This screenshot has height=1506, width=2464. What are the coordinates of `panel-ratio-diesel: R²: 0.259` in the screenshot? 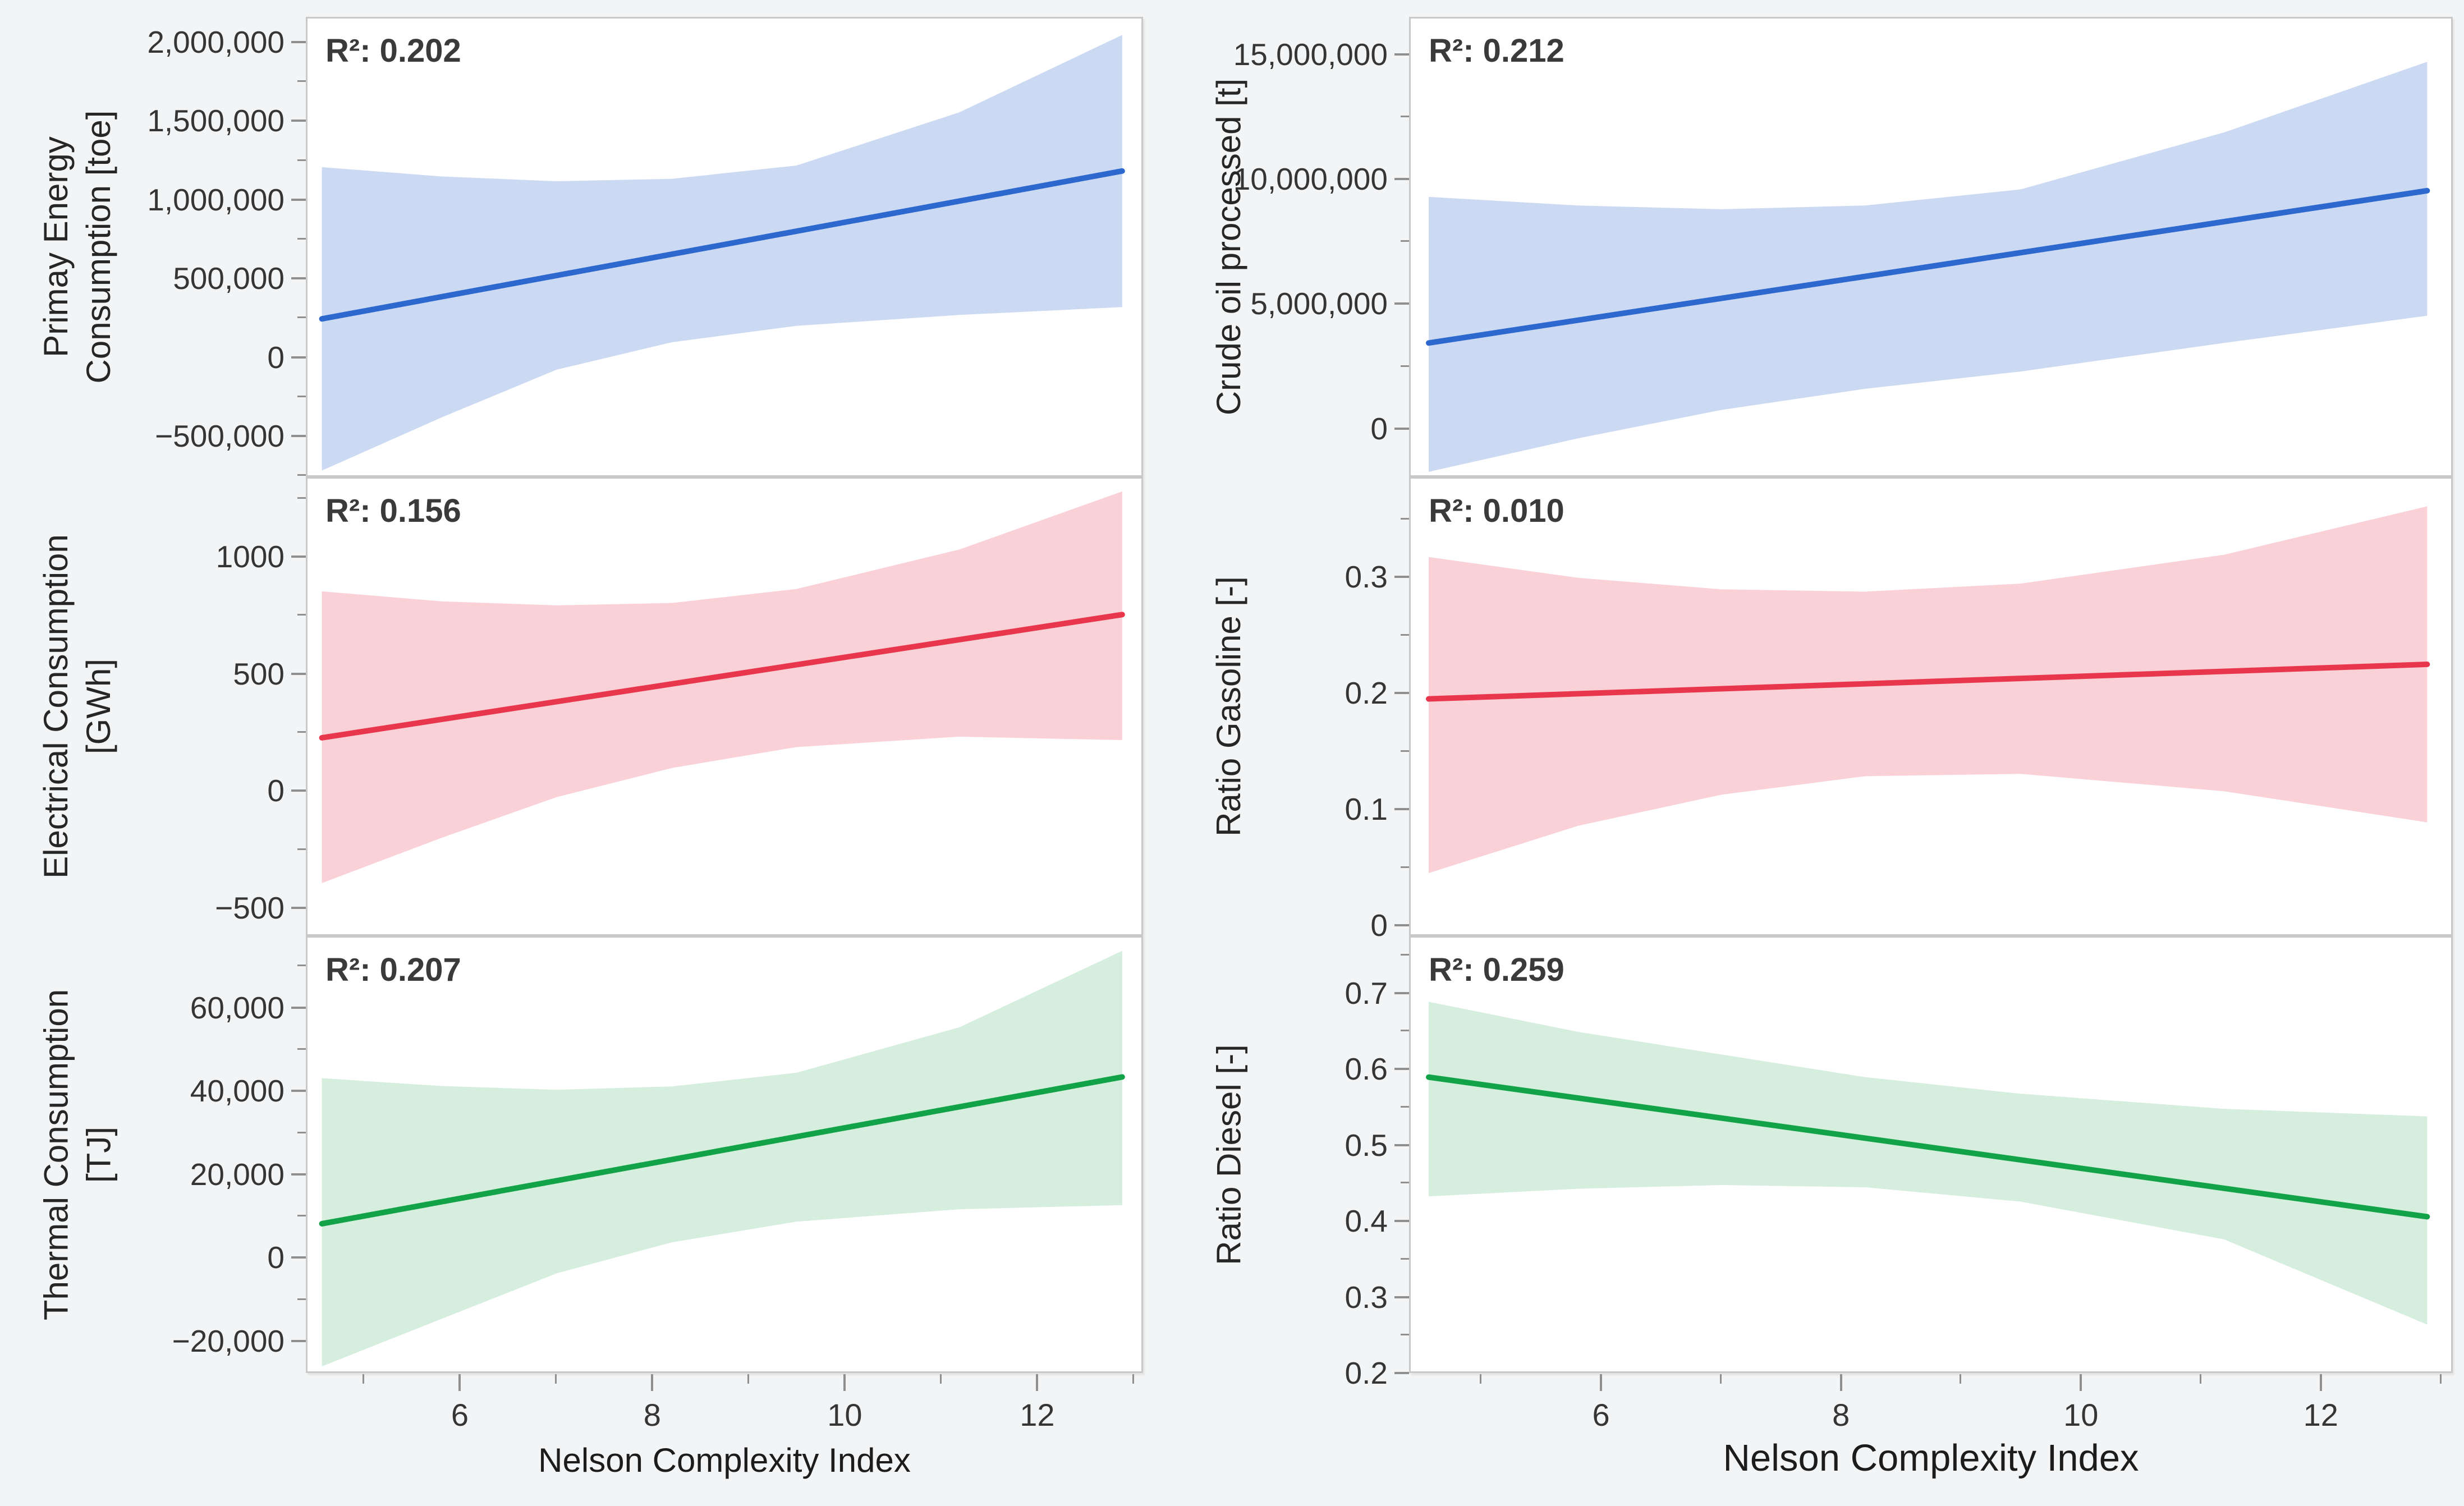 It's located at (1931, 1154).